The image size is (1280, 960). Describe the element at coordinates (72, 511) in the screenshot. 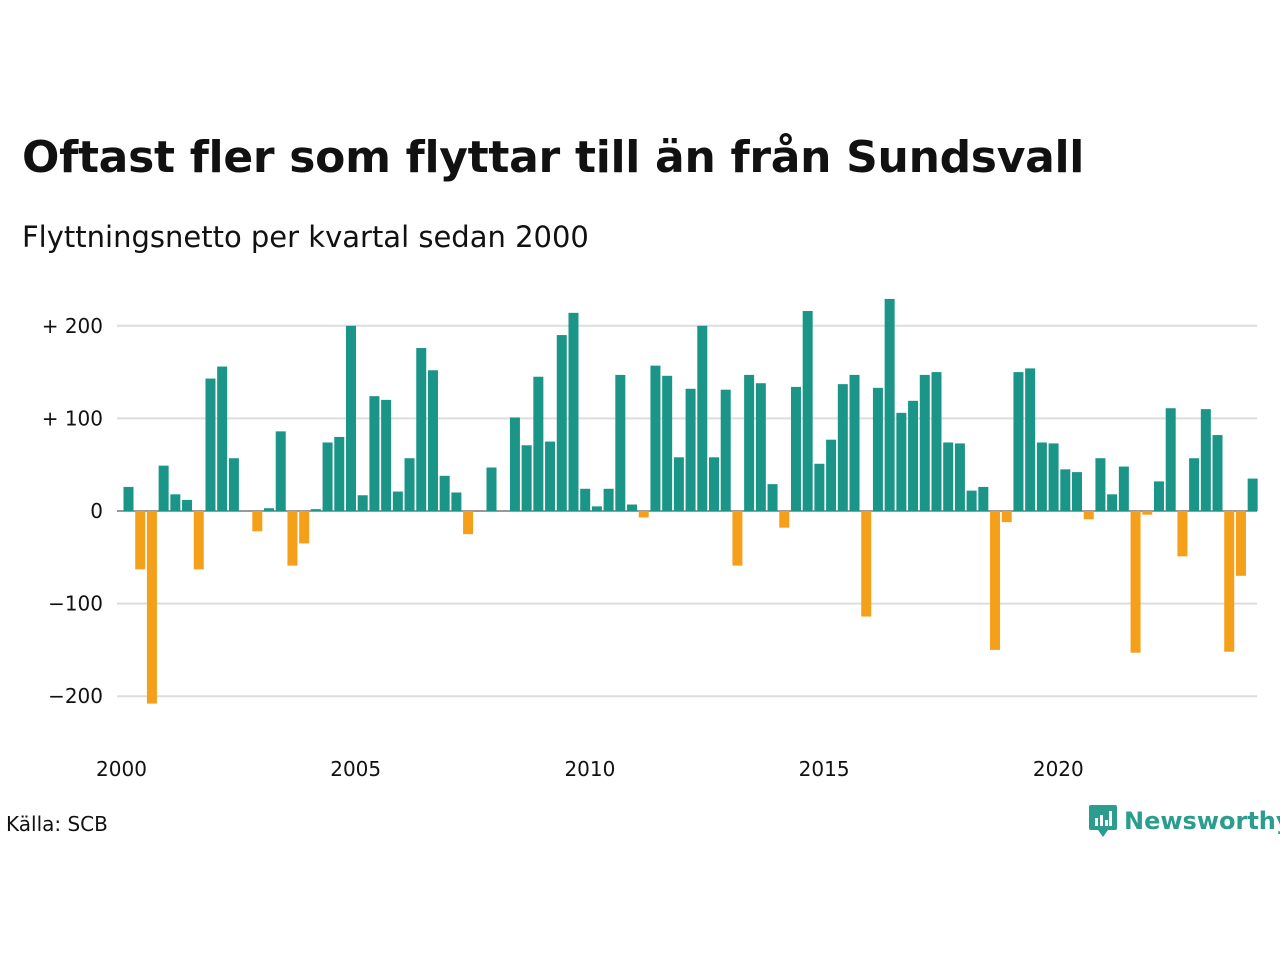

I see `y-axis-labels: + 200 + 100 0 −100 −200` at that location.